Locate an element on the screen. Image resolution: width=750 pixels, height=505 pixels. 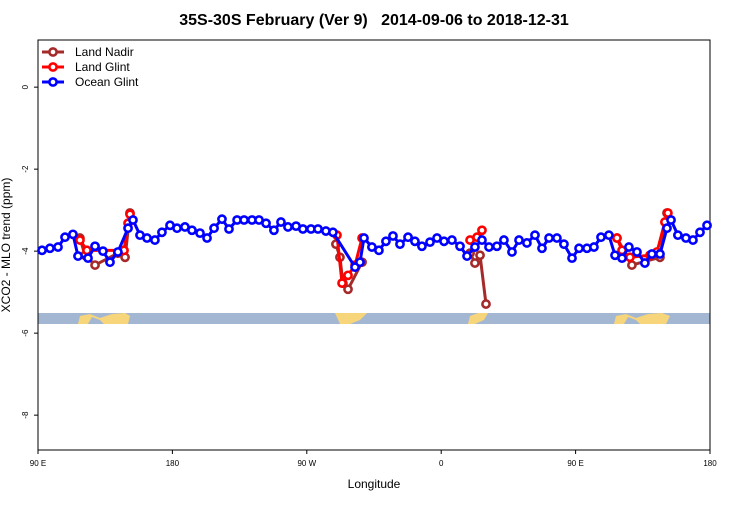
y-tick-label: 0 is located at coordinates (25, 86).